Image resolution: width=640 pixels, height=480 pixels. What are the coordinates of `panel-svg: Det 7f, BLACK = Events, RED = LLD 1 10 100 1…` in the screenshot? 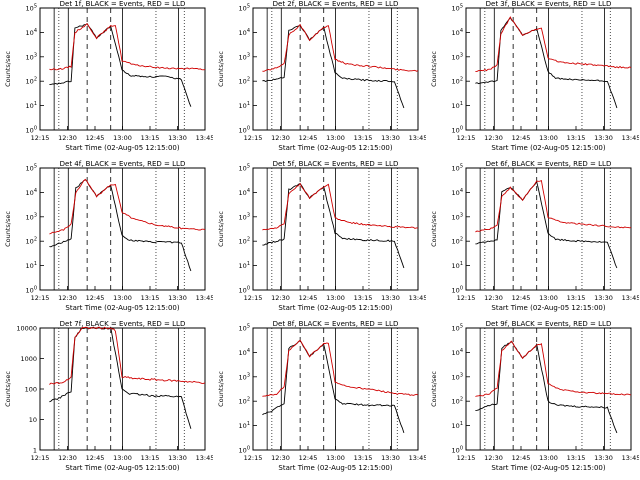 It's located at (108, 396).